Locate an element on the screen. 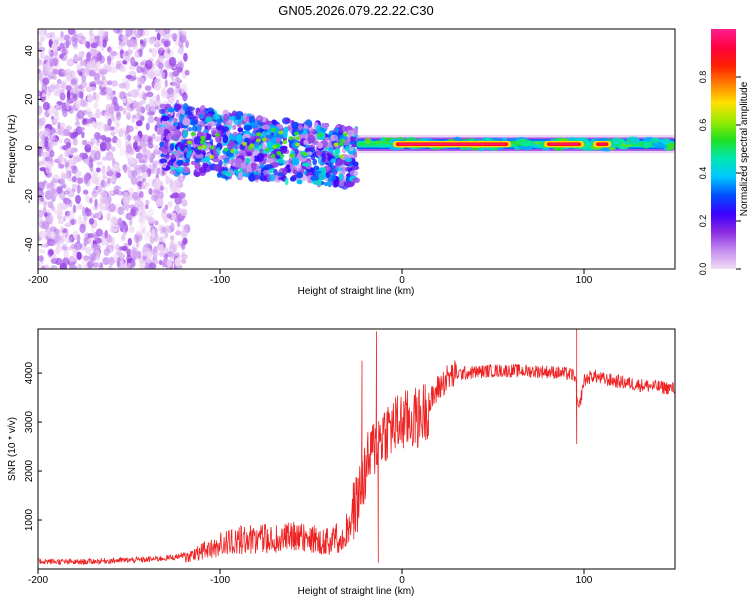  spectrogram-x-tick-label: 100 is located at coordinates (584, 280).